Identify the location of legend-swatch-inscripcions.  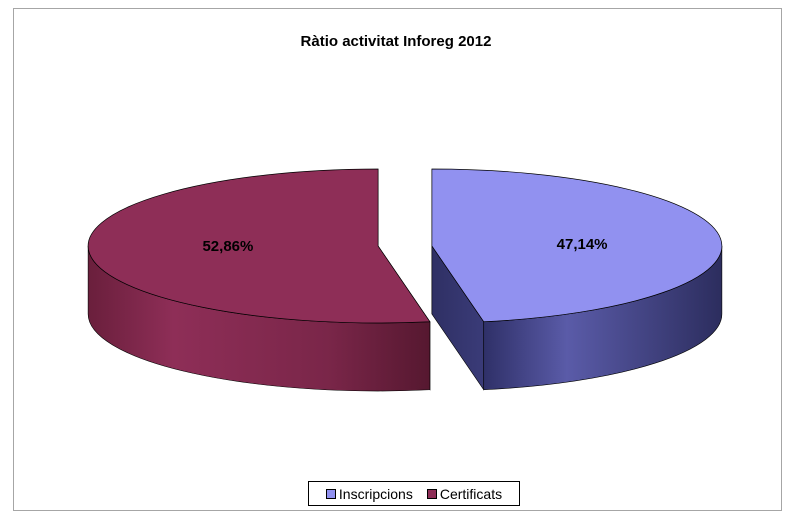
(331, 494).